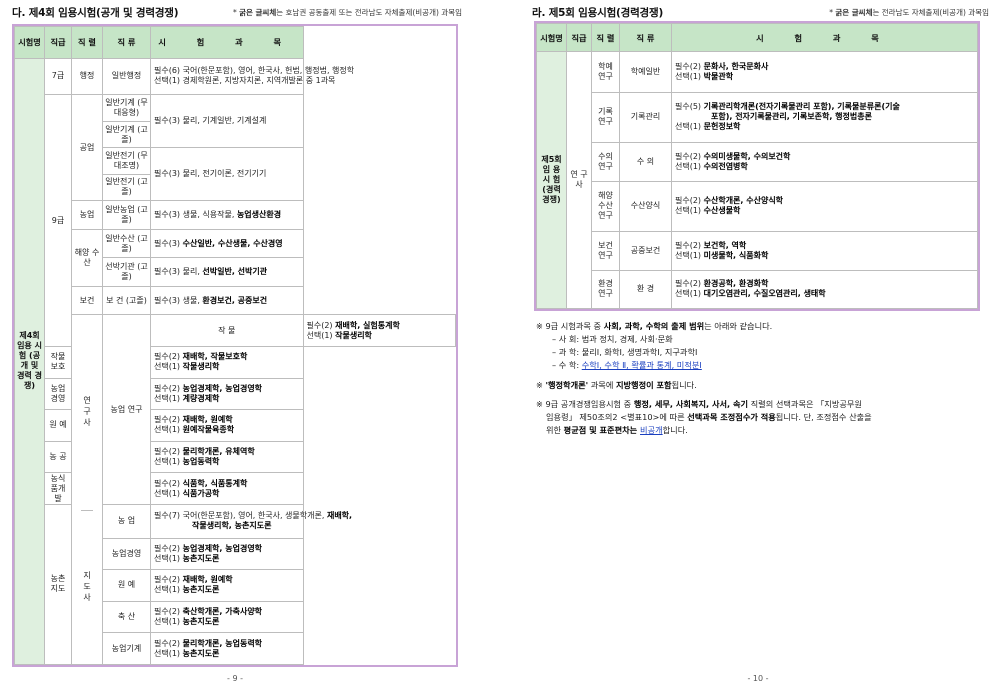 The image size is (997, 686). What do you see at coordinates (87, 148) in the screenshot?
I see `series-cell: 공업` at bounding box center [87, 148].